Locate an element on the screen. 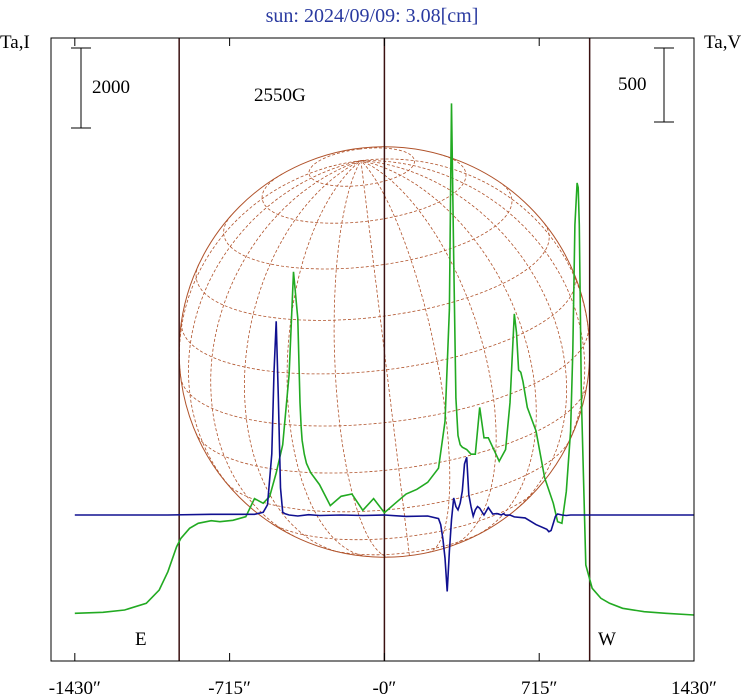 The height and width of the screenshot is (698, 748). right-scale-bar is located at coordinates (664, 85).